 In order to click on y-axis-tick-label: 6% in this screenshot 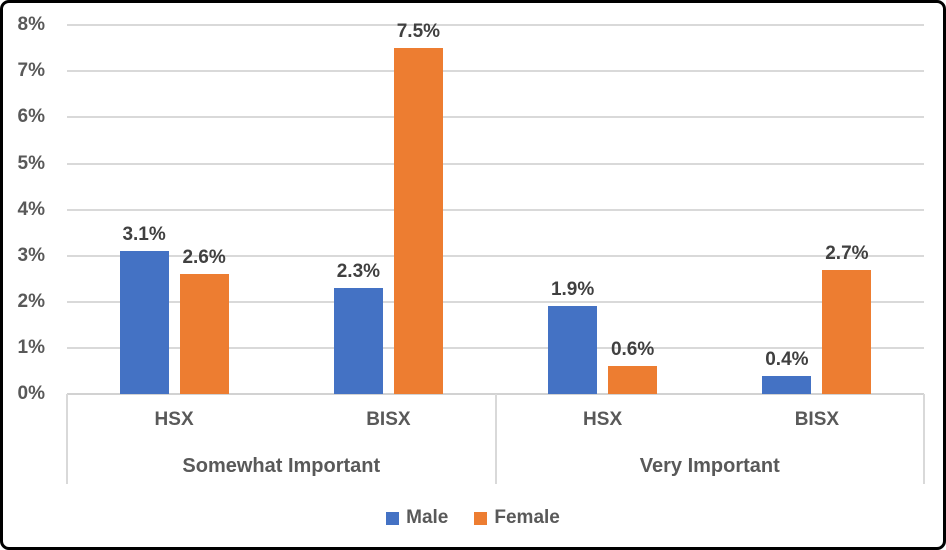, I will do `click(31, 117)`.